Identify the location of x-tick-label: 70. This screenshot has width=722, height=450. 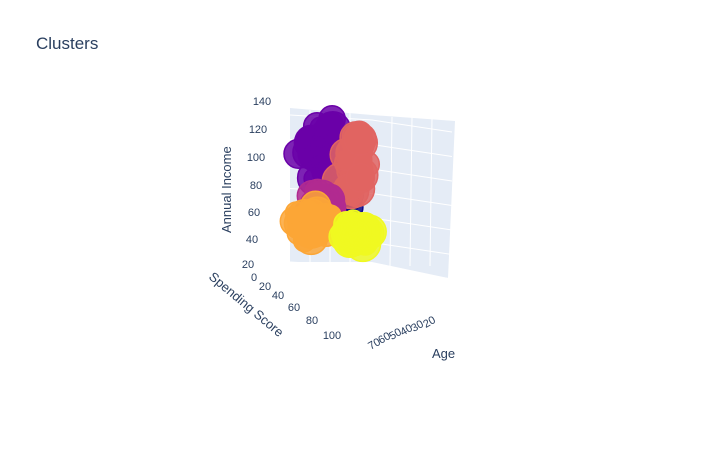
(374, 344).